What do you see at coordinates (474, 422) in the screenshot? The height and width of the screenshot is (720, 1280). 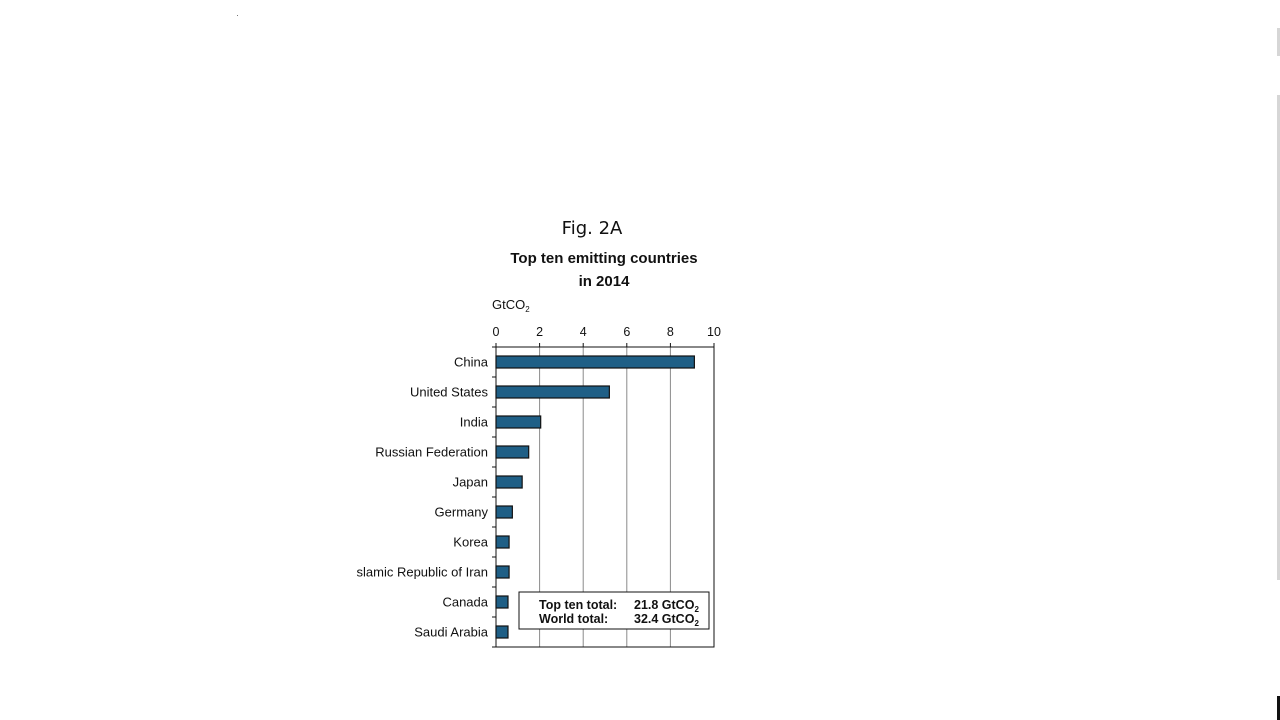 I see `category-label-2: India` at bounding box center [474, 422].